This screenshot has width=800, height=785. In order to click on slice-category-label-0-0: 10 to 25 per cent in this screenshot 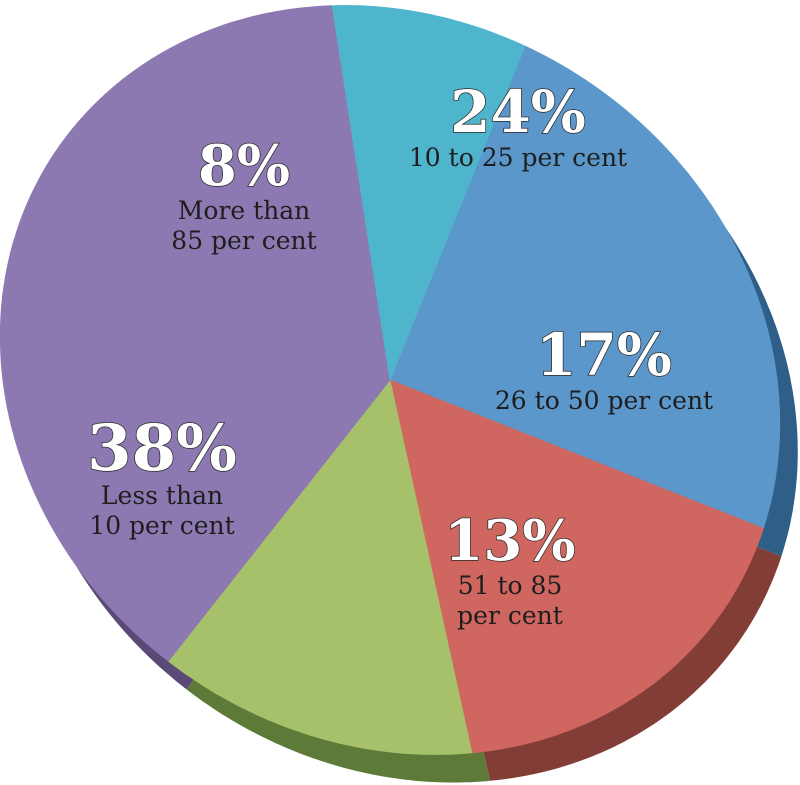, I will do `click(518, 157)`.